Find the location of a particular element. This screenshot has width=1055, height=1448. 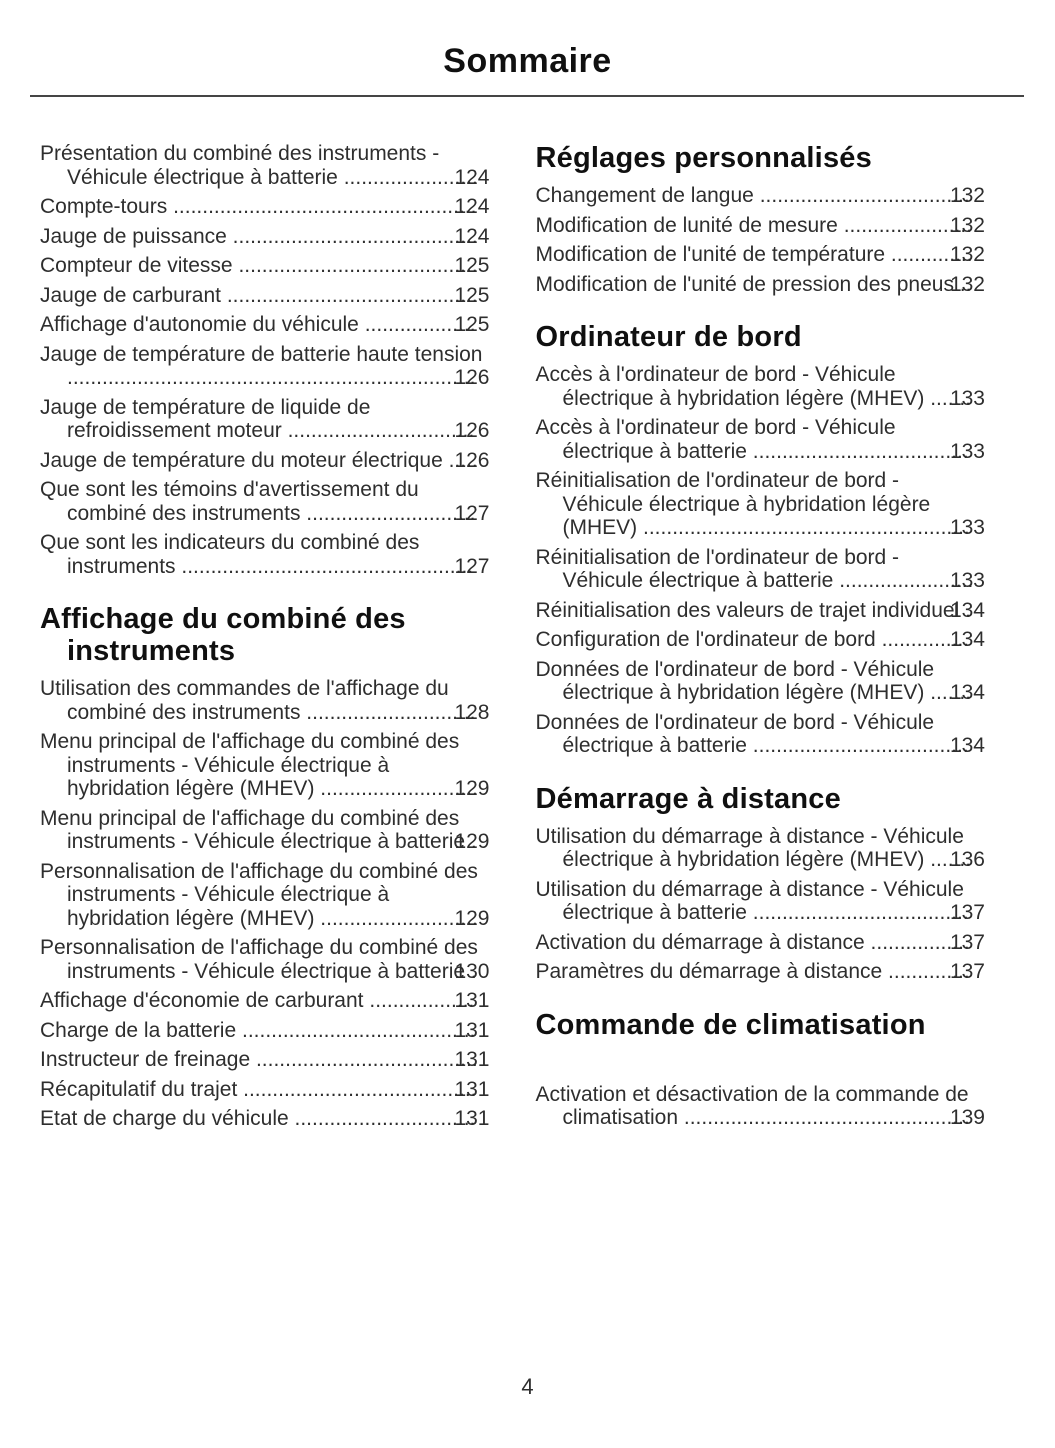

toc-entry-page: 124 is located at coordinates (472, 206).